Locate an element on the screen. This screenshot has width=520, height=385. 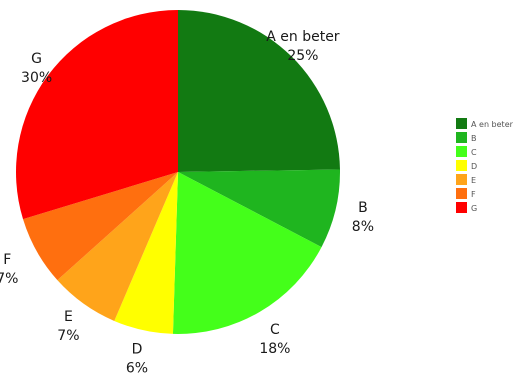
slice-label-g: G 30% is located at coordinates (36, 68).